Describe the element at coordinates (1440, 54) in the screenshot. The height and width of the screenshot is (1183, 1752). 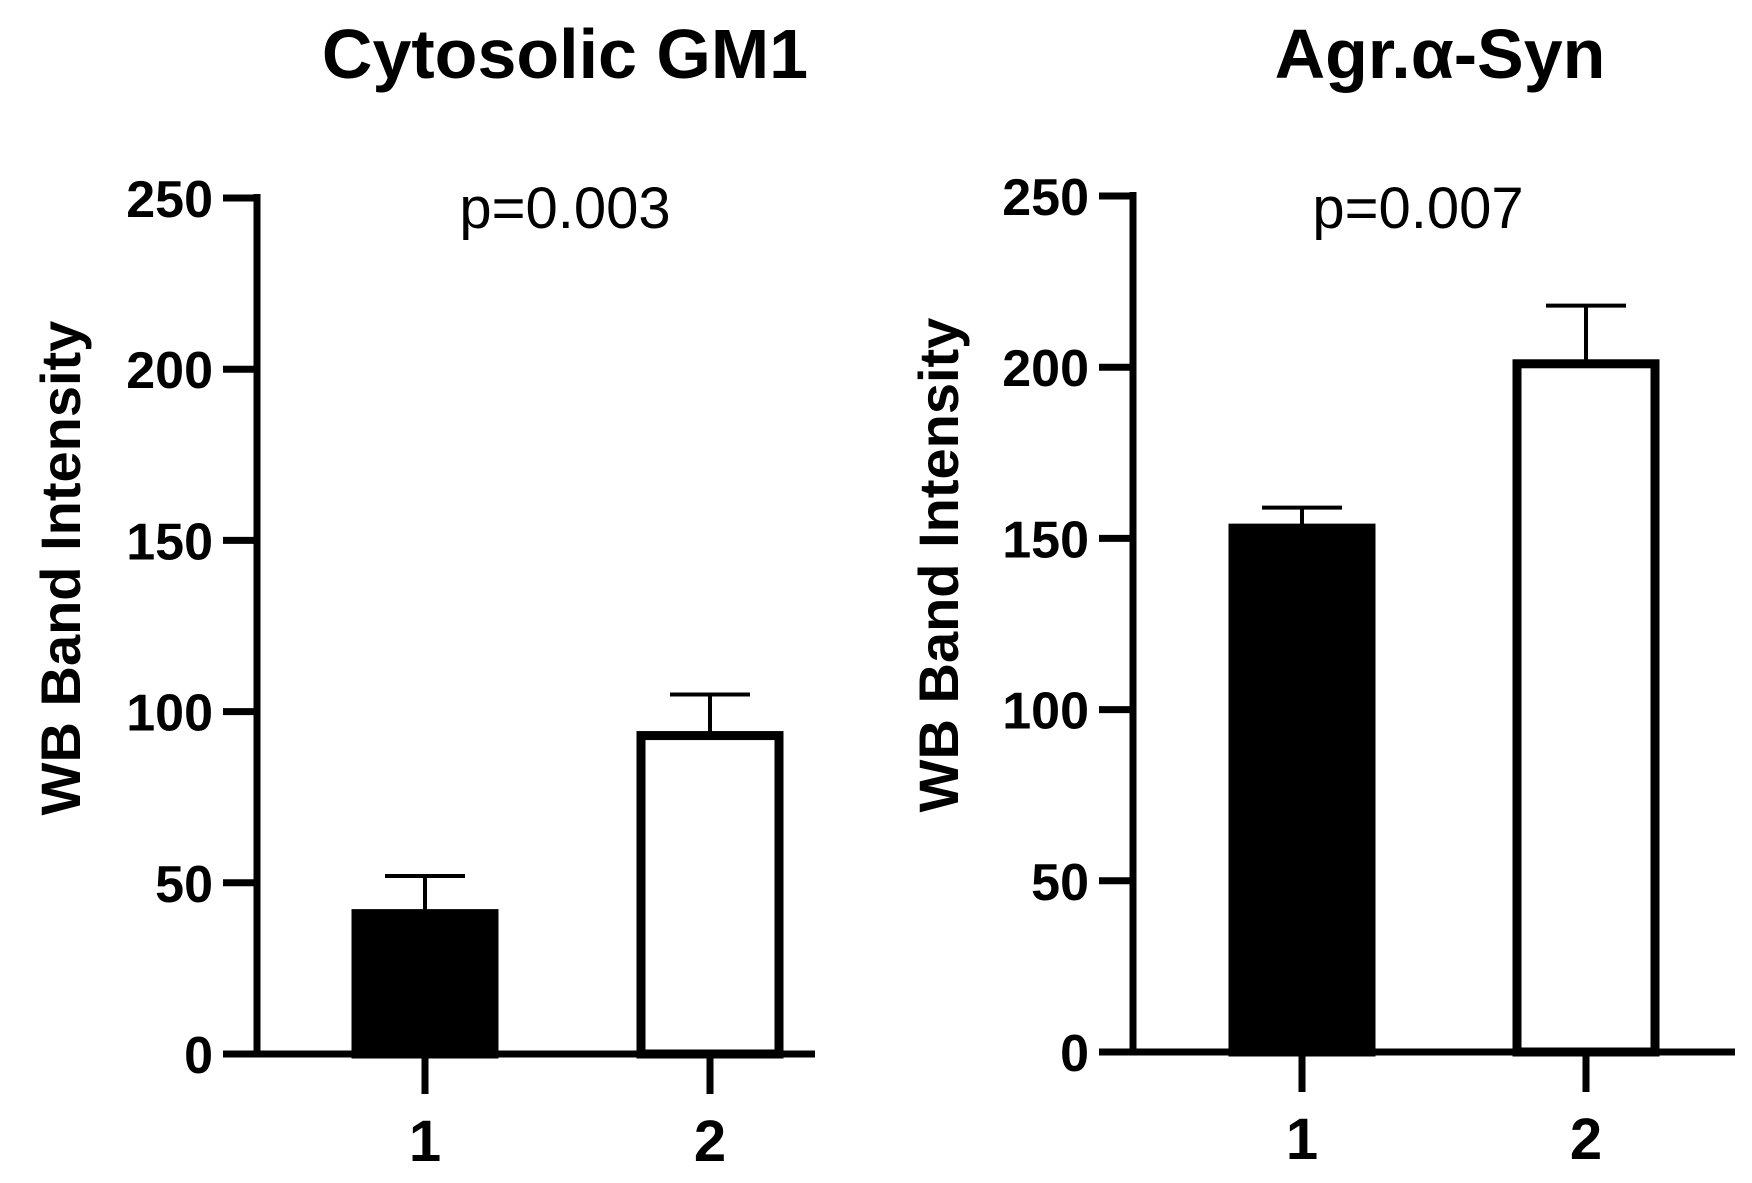
I see `chart-title: Agr.α-Syn` at that location.